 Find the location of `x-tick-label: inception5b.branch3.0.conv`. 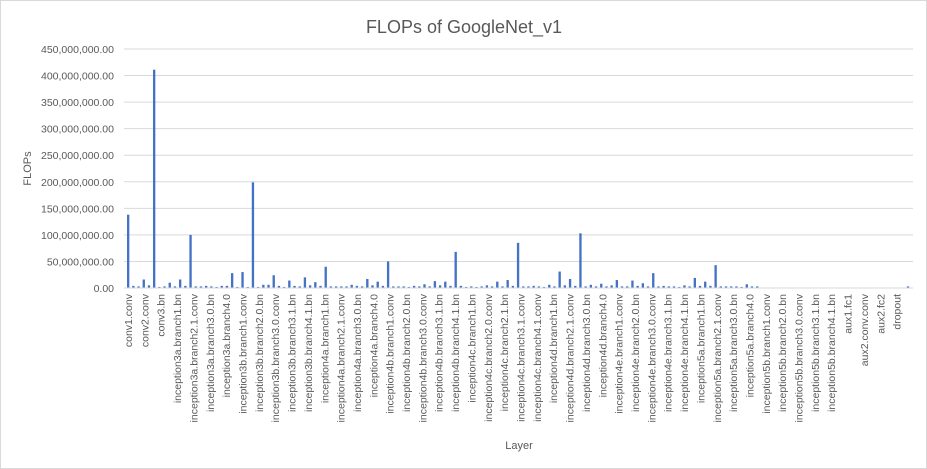

x-tick-label: inception5b.branch3.0.conv is located at coordinates (800, 357).